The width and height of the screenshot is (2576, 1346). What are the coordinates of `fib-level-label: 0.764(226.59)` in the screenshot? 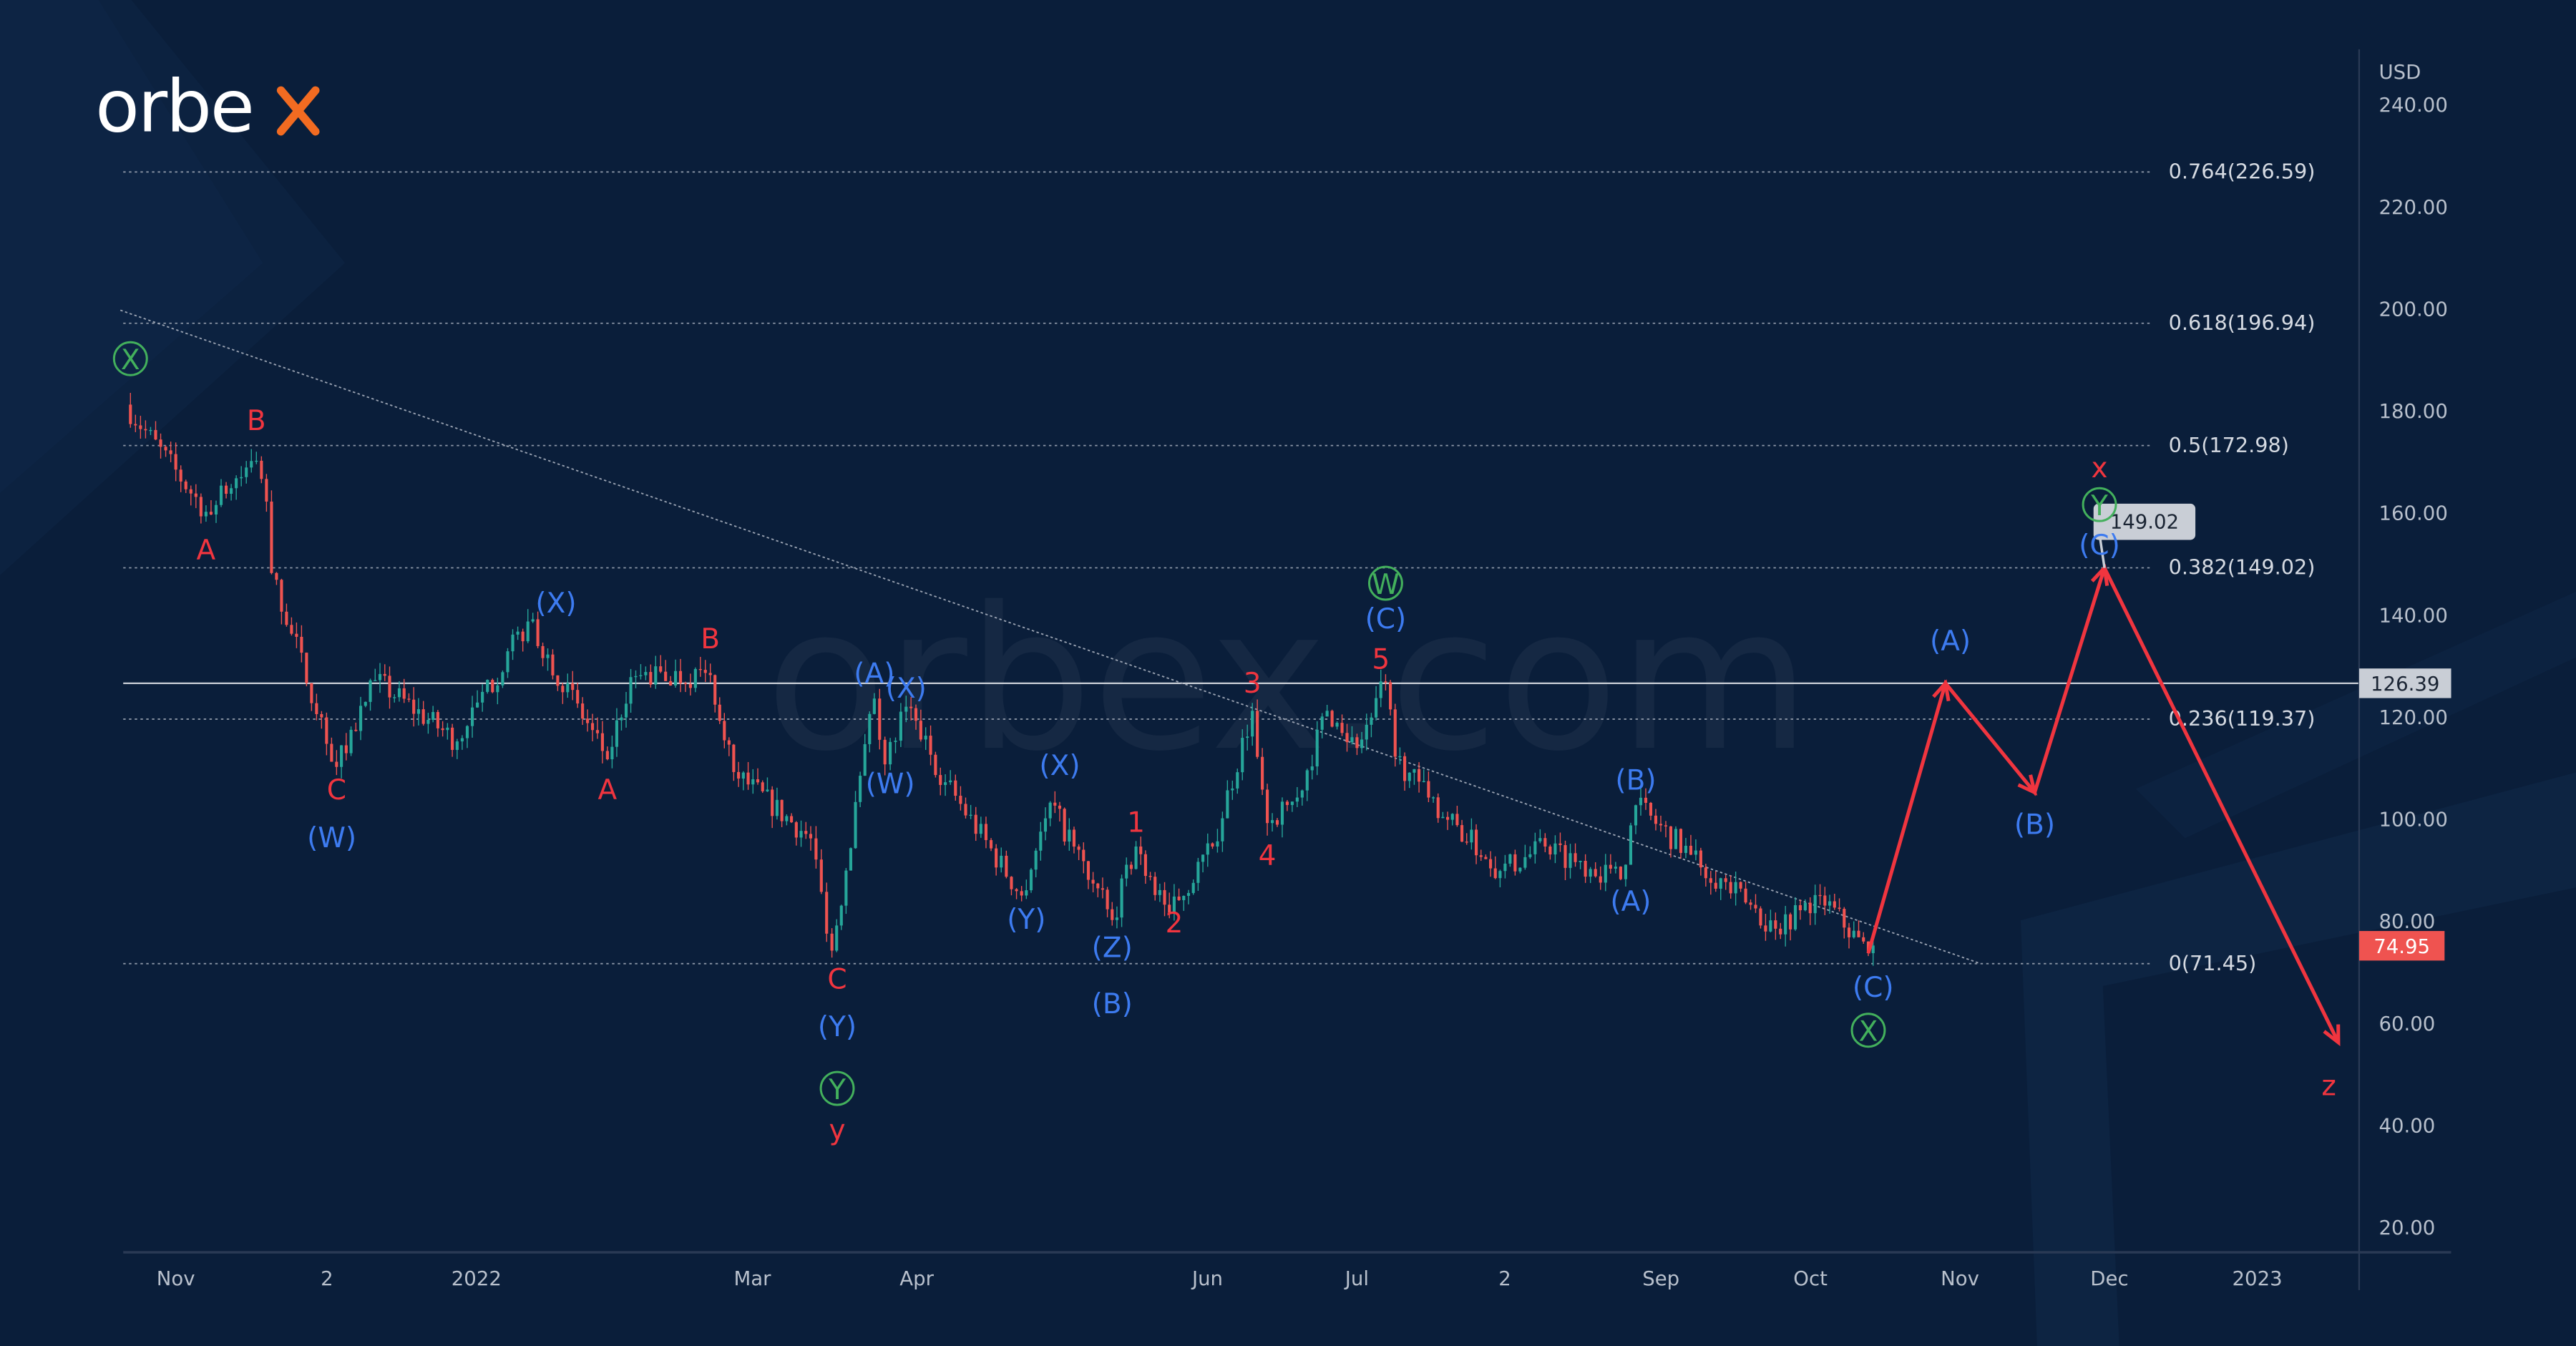 It's located at (2242, 172).